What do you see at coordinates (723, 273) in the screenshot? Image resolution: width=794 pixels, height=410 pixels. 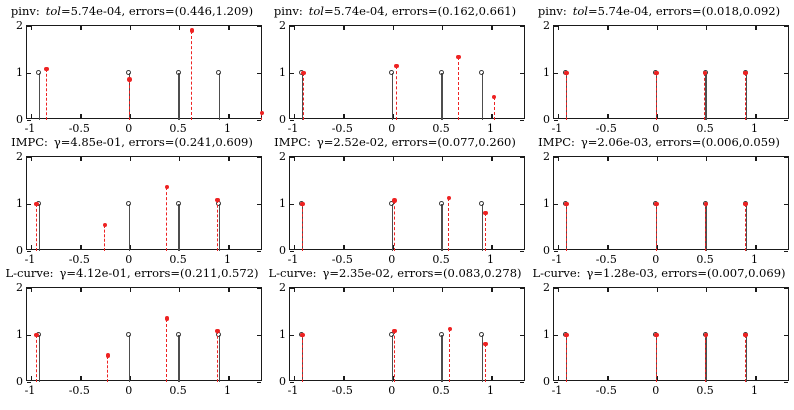 I see `title-errors: errors=(0.007,0.069)` at bounding box center [723, 273].